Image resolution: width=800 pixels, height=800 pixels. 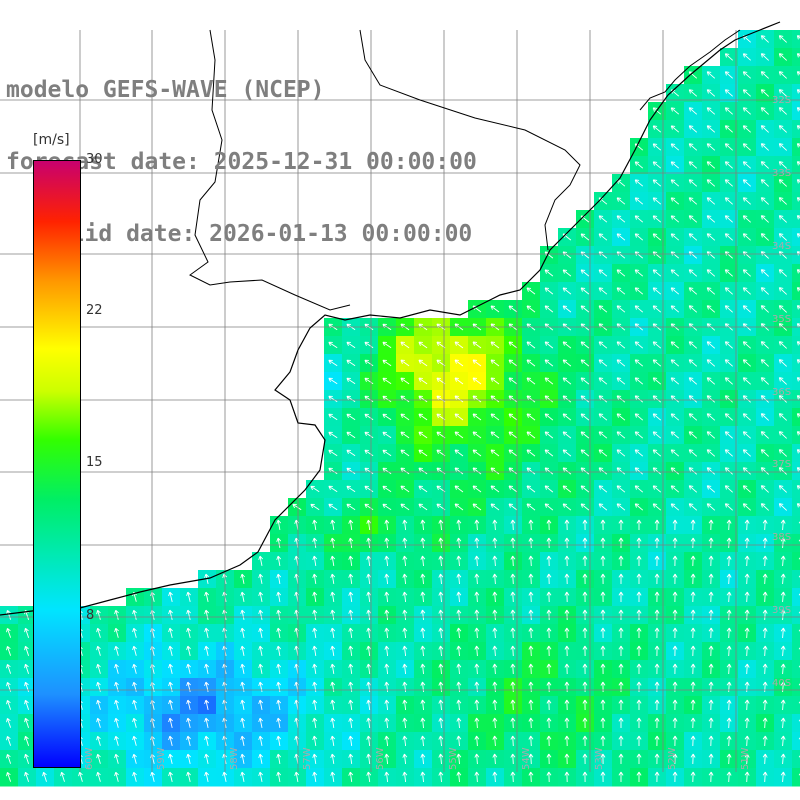 What do you see at coordinates (453, 758) in the screenshot?
I see `longitude-label: 55W` at bounding box center [453, 758].